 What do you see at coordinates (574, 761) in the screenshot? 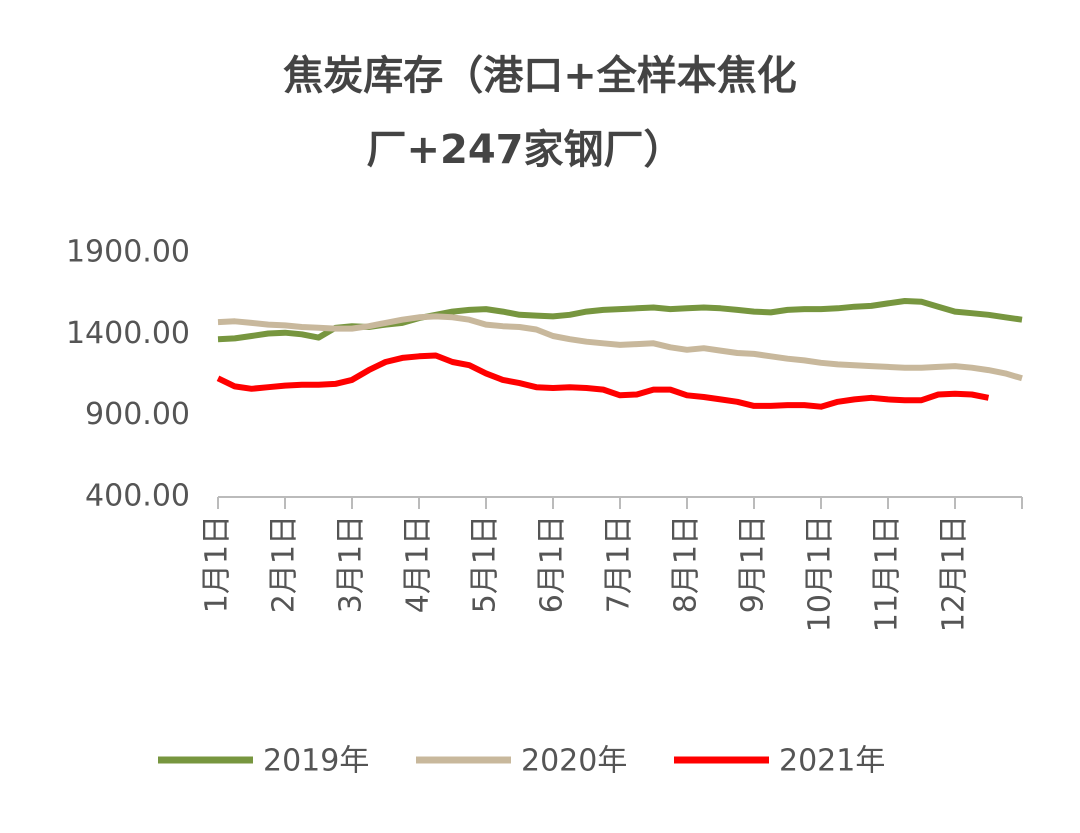
I see `legend-label: 2020年` at bounding box center [574, 761].